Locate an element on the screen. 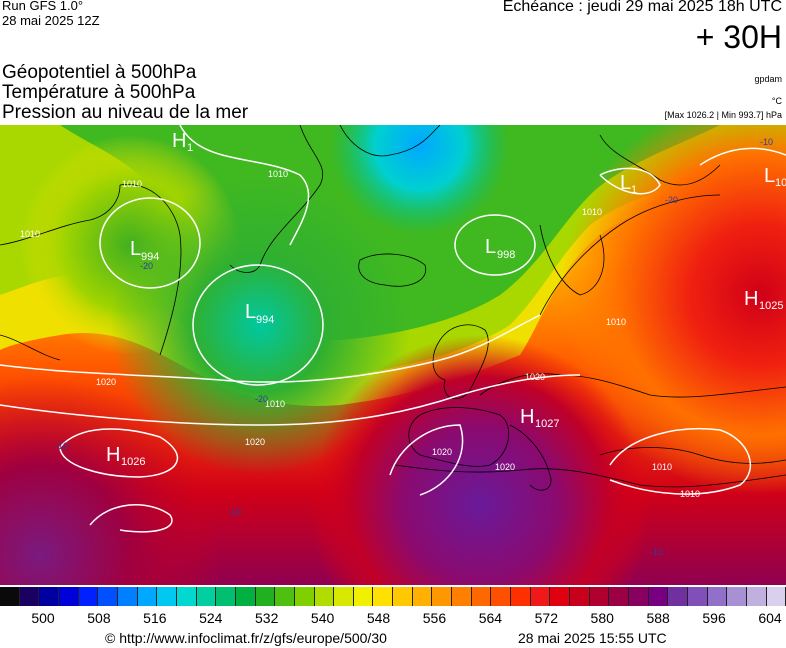  colorbar-tick-label: 532 is located at coordinates (267, 618).